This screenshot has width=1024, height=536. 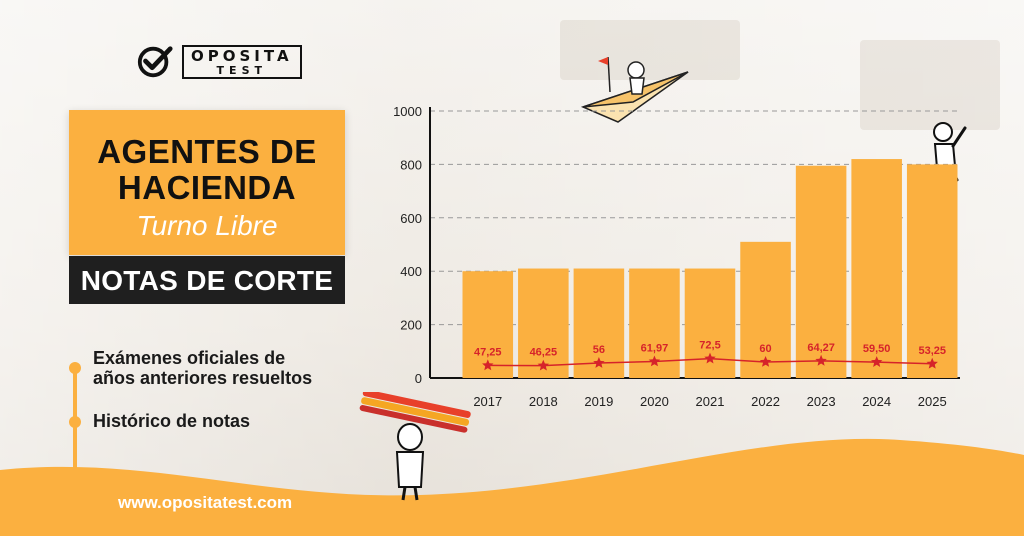 What do you see at coordinates (411, 164) in the screenshot?
I see `y-tick-label: 800` at bounding box center [411, 164].